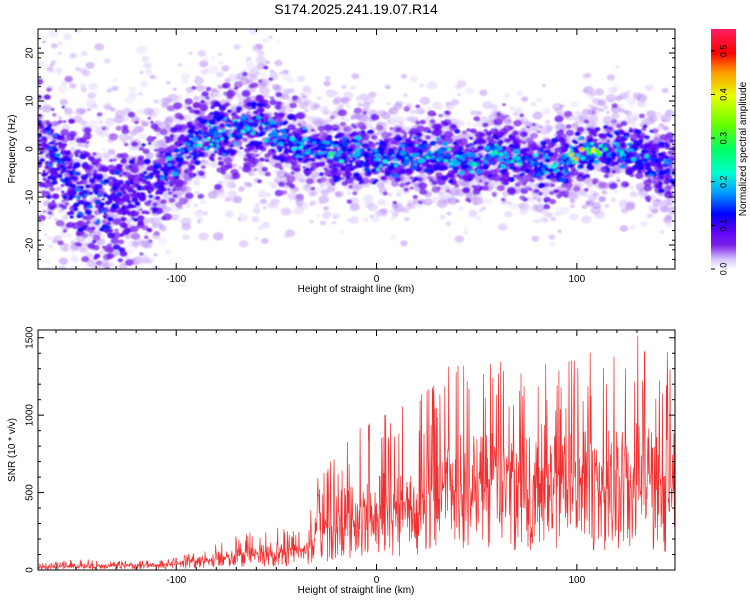 Image resolution: width=750 pixels, height=600 pixels. What do you see at coordinates (327, 78) in the screenshot?
I see `spectrogram-cell-1960` at bounding box center [327, 78].